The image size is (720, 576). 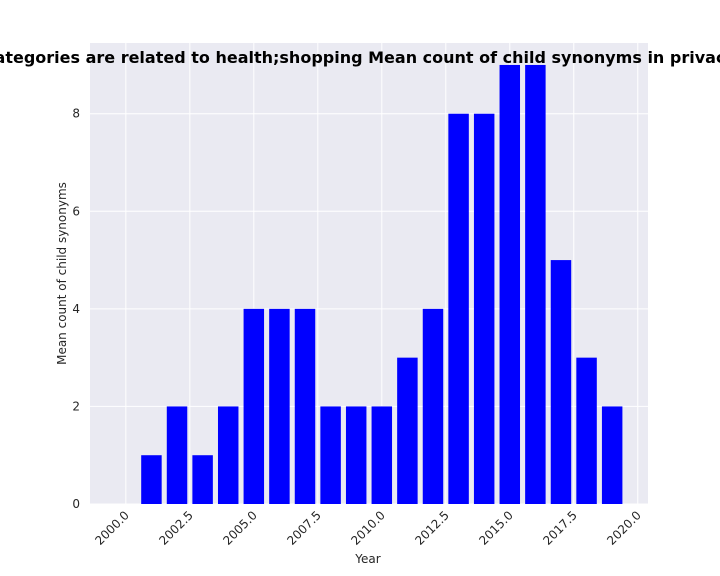 I want to click on x-tick-label: 2010.0, so click(x=368, y=528).